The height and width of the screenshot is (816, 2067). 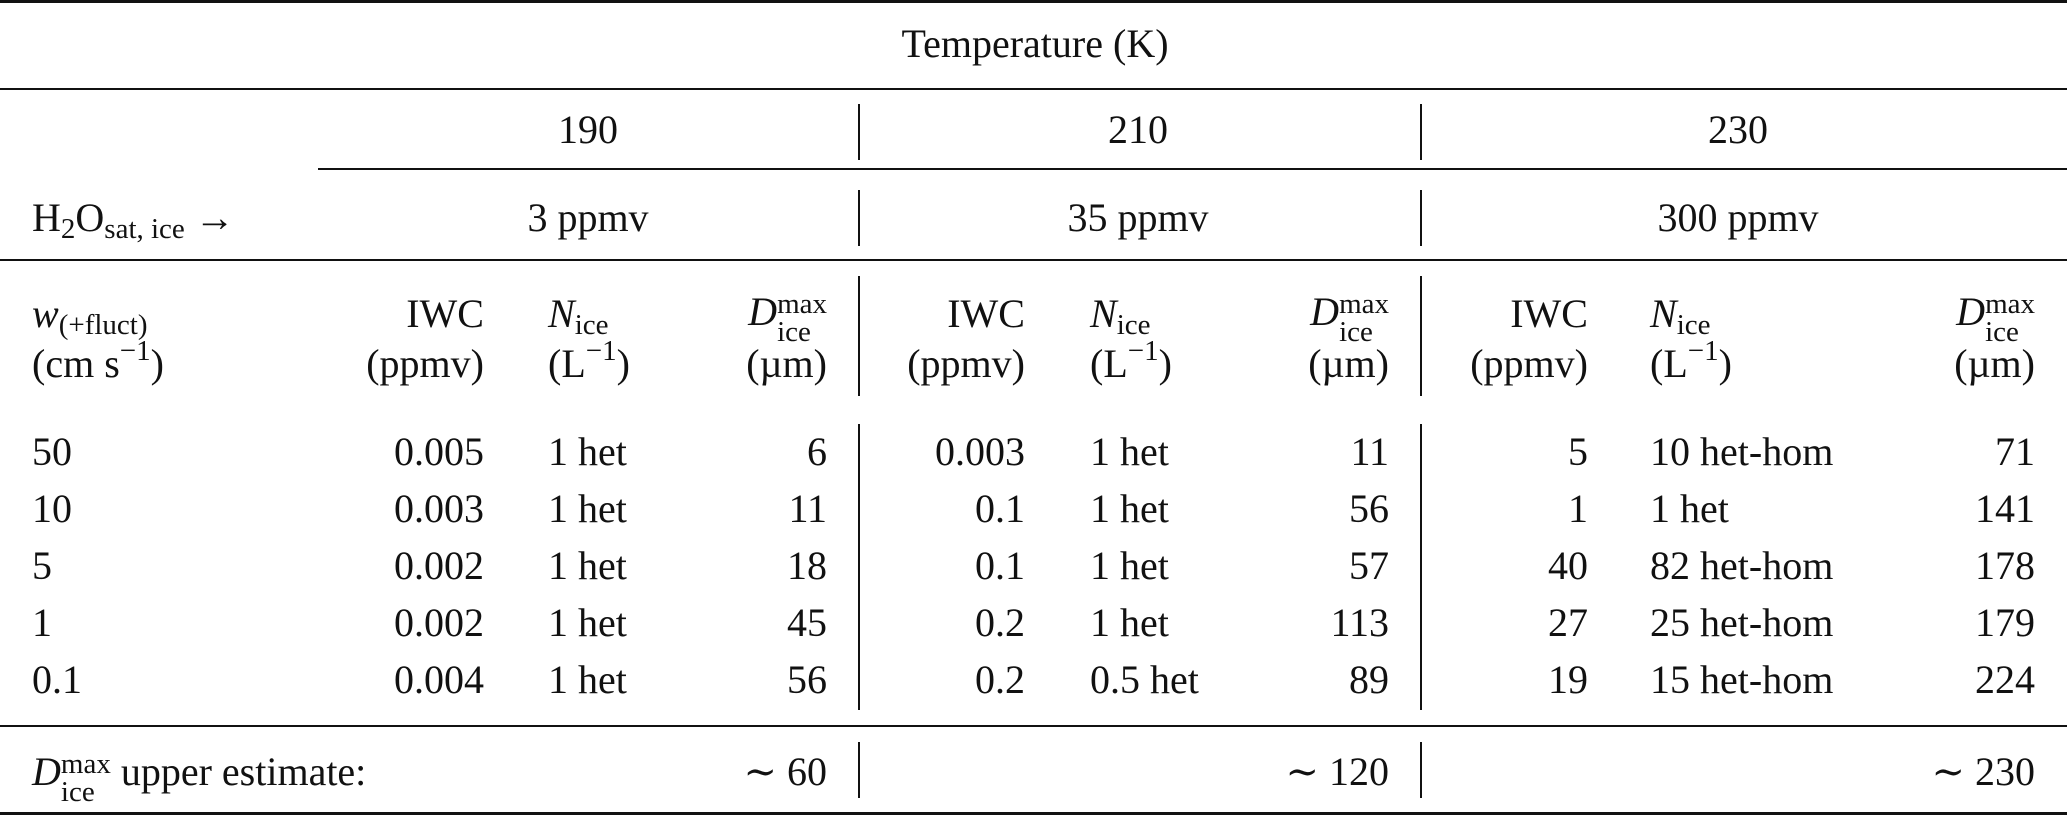 I want to click on cell-iwc-230: 1, so click(x=1578, y=508).